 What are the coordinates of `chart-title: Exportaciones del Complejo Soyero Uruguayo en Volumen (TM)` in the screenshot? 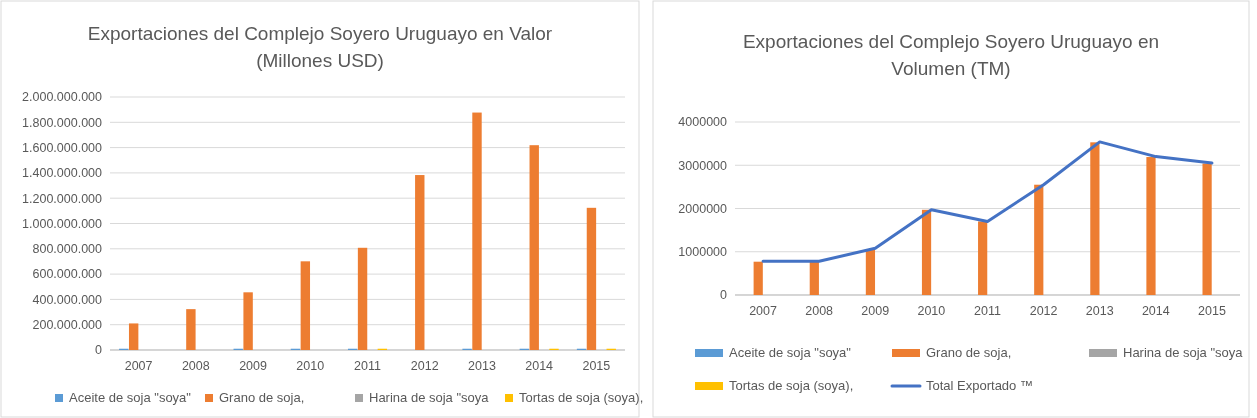 It's located at (951, 55).